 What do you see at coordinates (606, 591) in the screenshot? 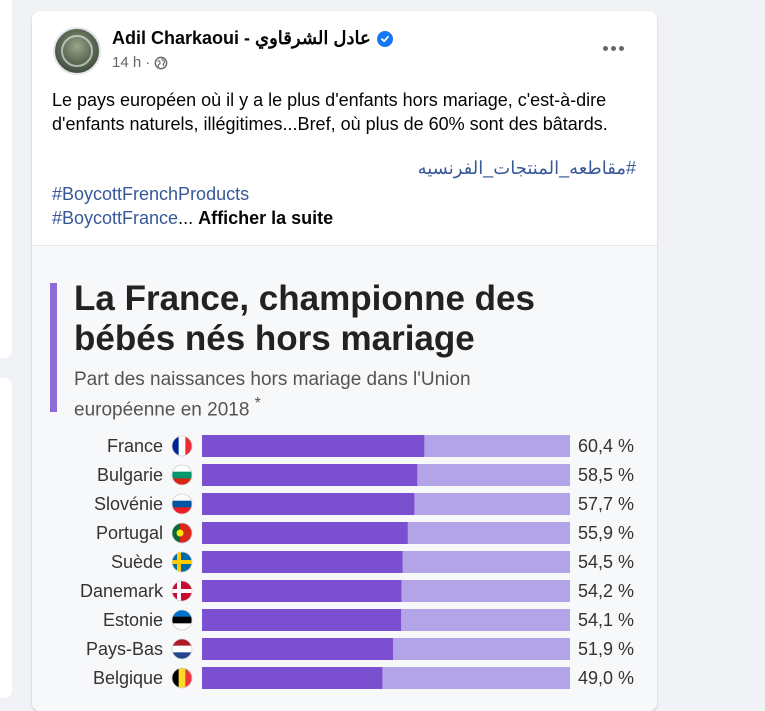
I see `value-label: 54,2 %` at bounding box center [606, 591].